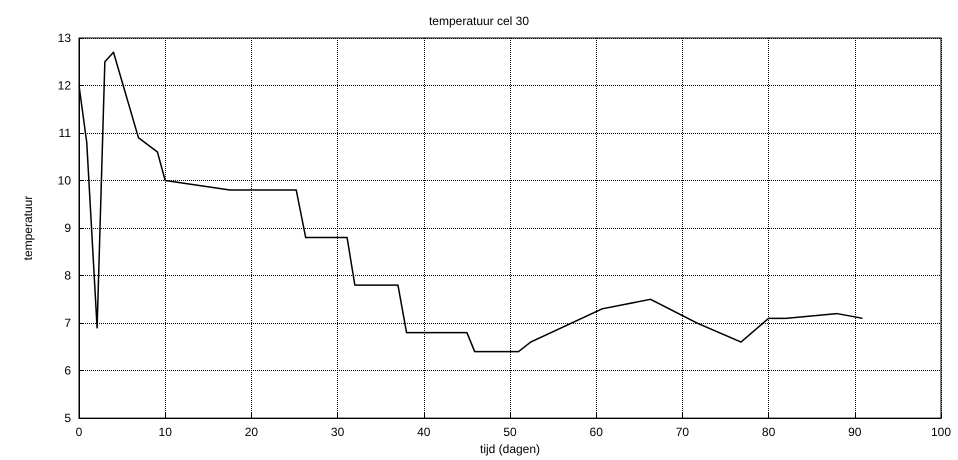 Image resolution: width=958 pixels, height=460 pixels. What do you see at coordinates (68, 418) in the screenshot?
I see `y-tick-label: 5` at bounding box center [68, 418].